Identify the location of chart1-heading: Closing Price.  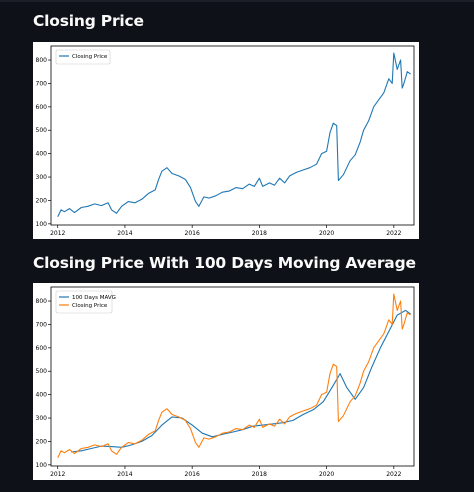
(88, 21).